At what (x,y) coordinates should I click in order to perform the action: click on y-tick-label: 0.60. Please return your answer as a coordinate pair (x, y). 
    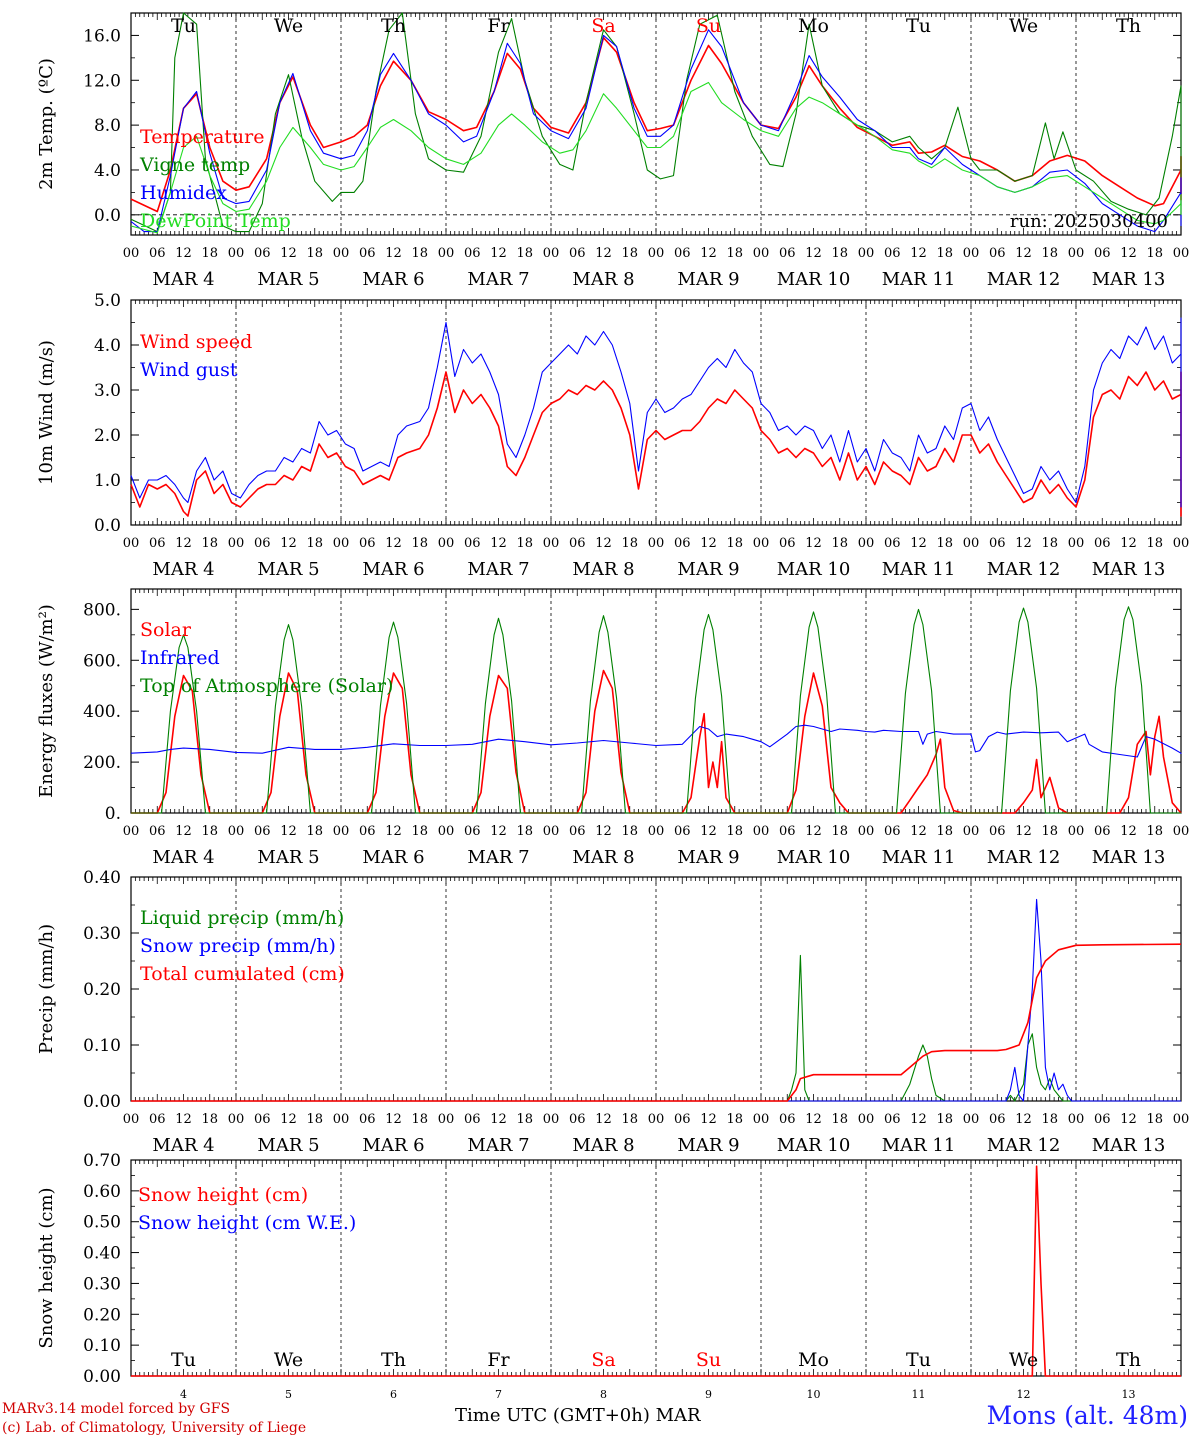
    Looking at the image, I should click on (102, 1192).